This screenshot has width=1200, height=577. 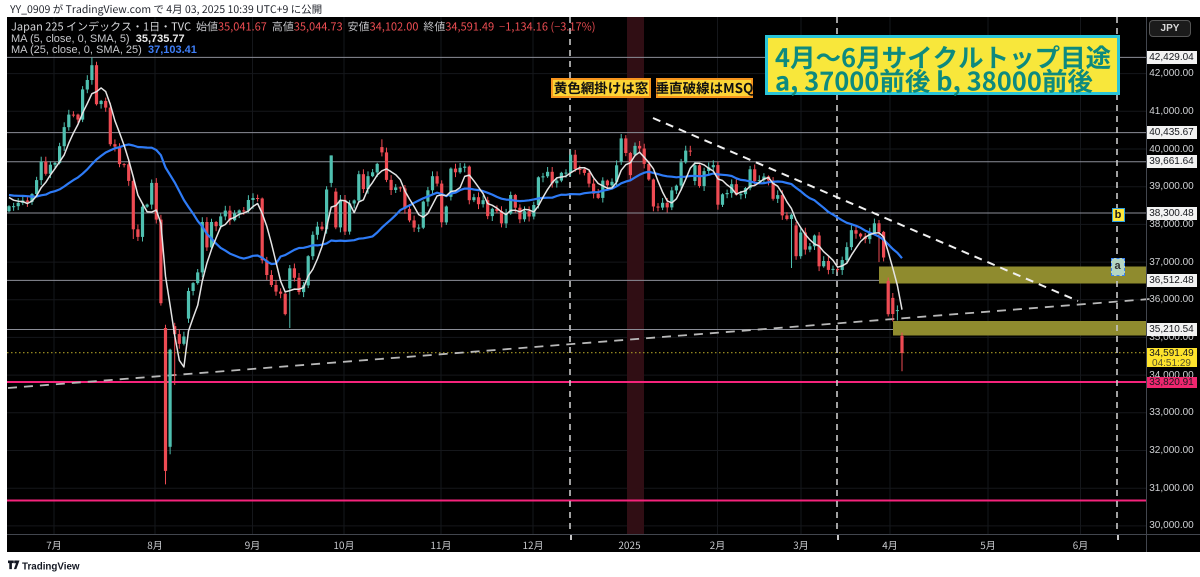 What do you see at coordinates (51, 567) in the screenshot?
I see `svg-text: TradingView` at bounding box center [51, 567].